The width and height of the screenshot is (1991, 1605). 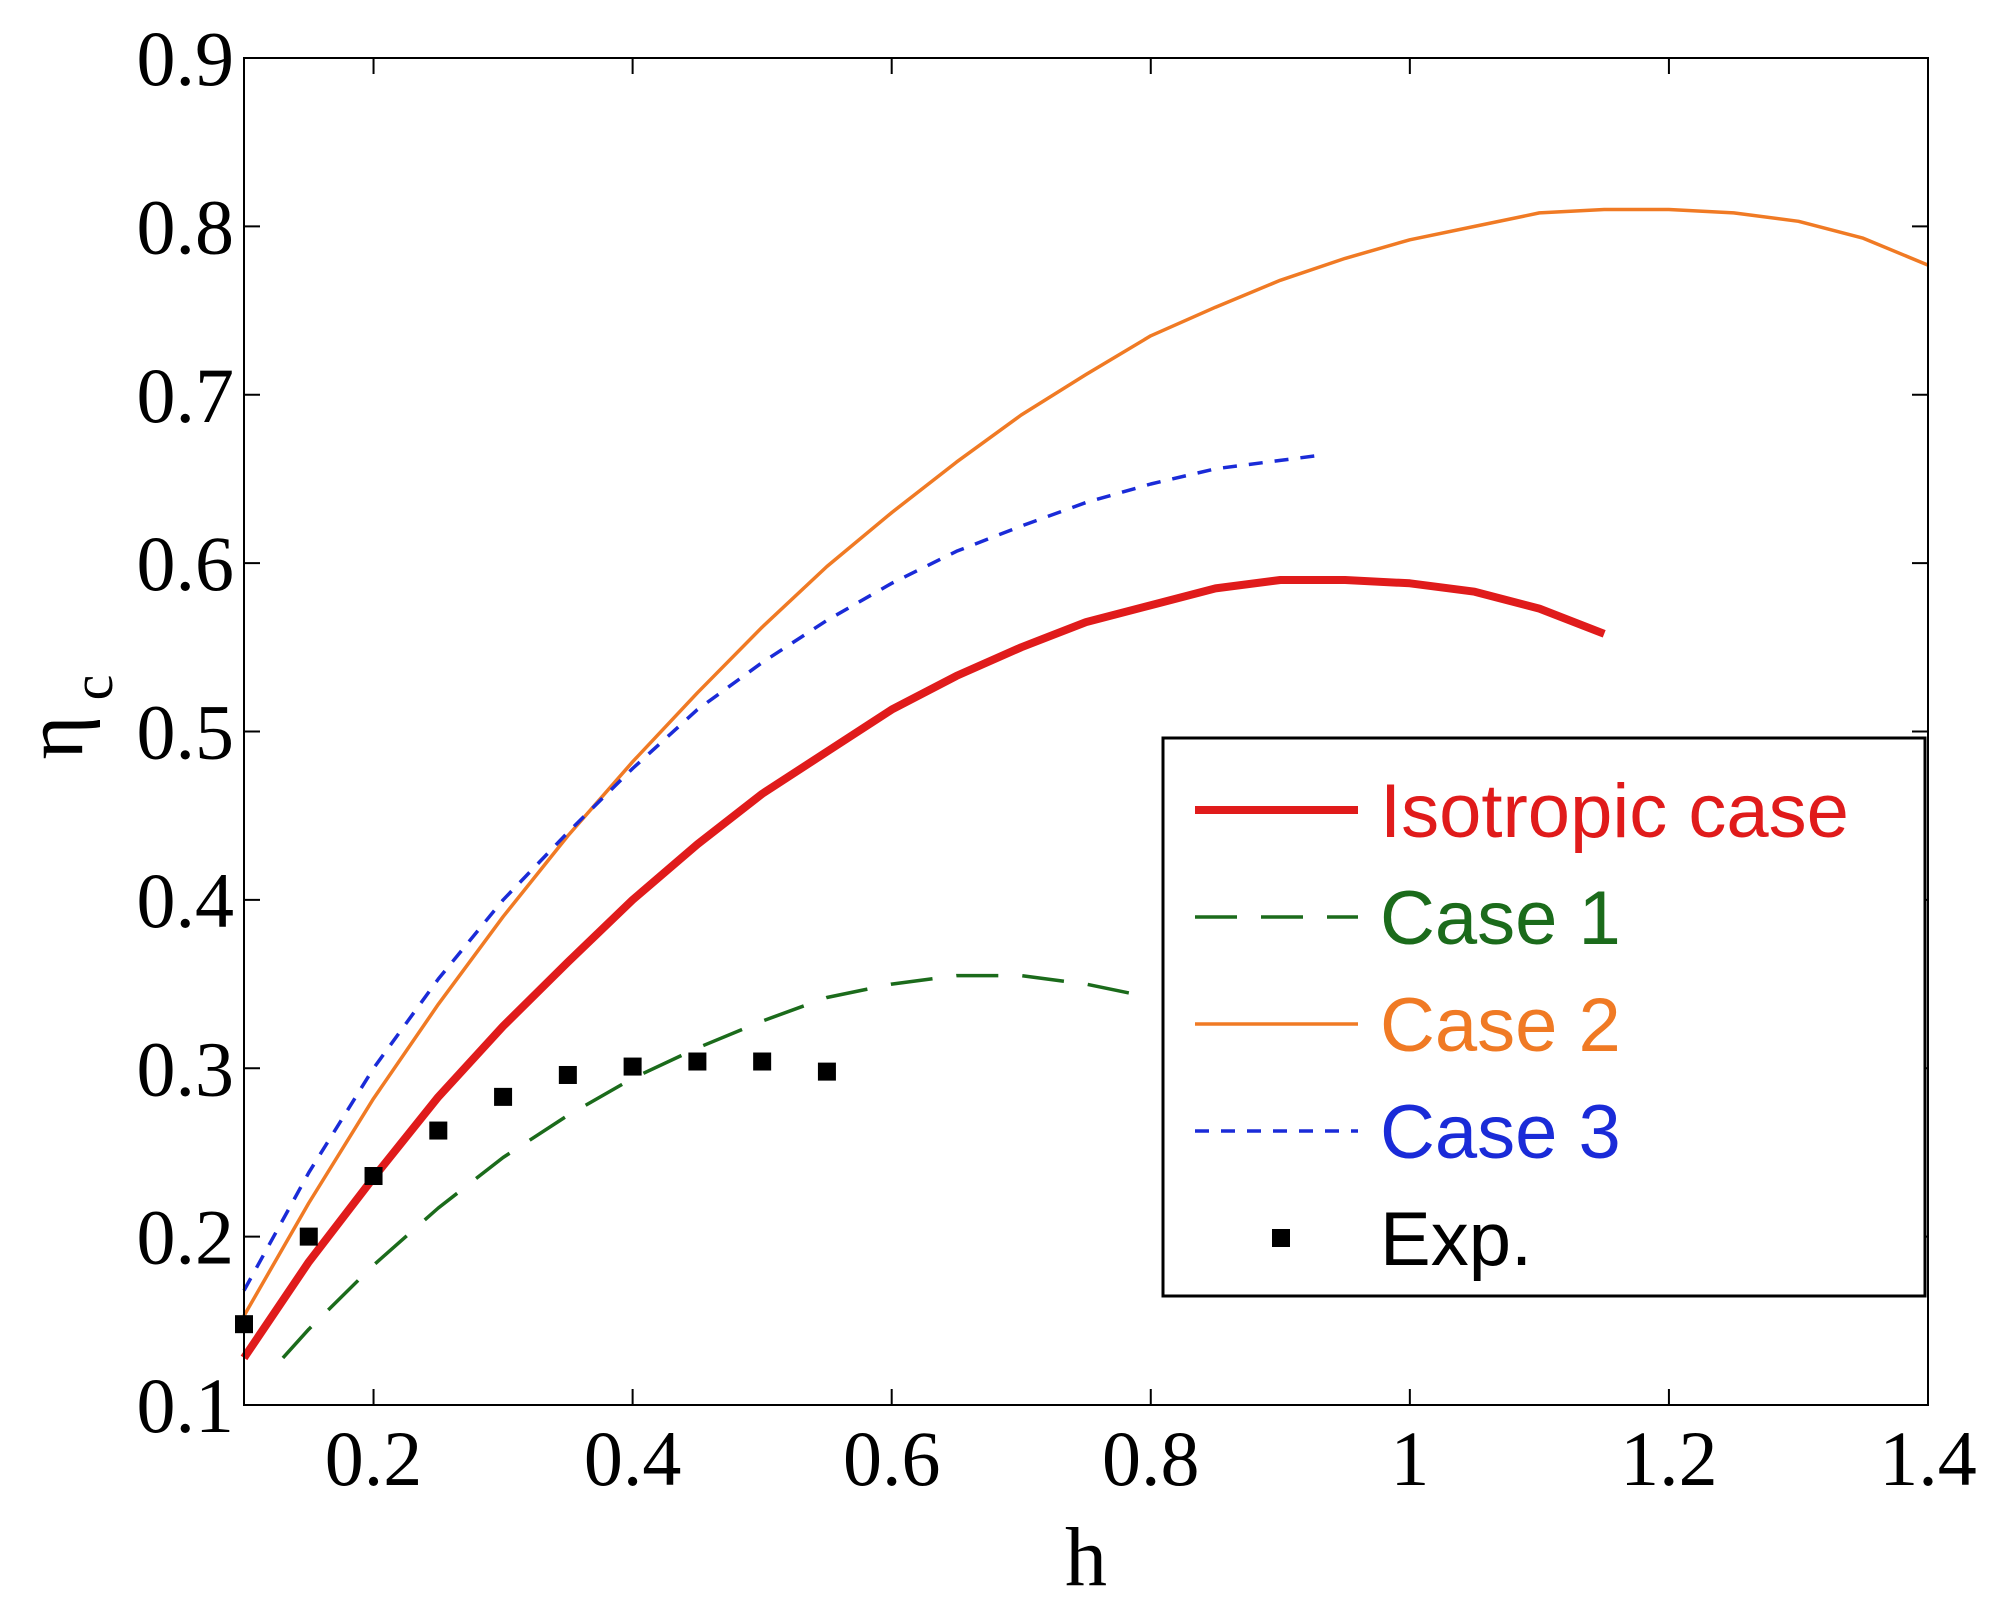 What do you see at coordinates (1086, 1557) in the screenshot?
I see `x-axis-title: h` at bounding box center [1086, 1557].